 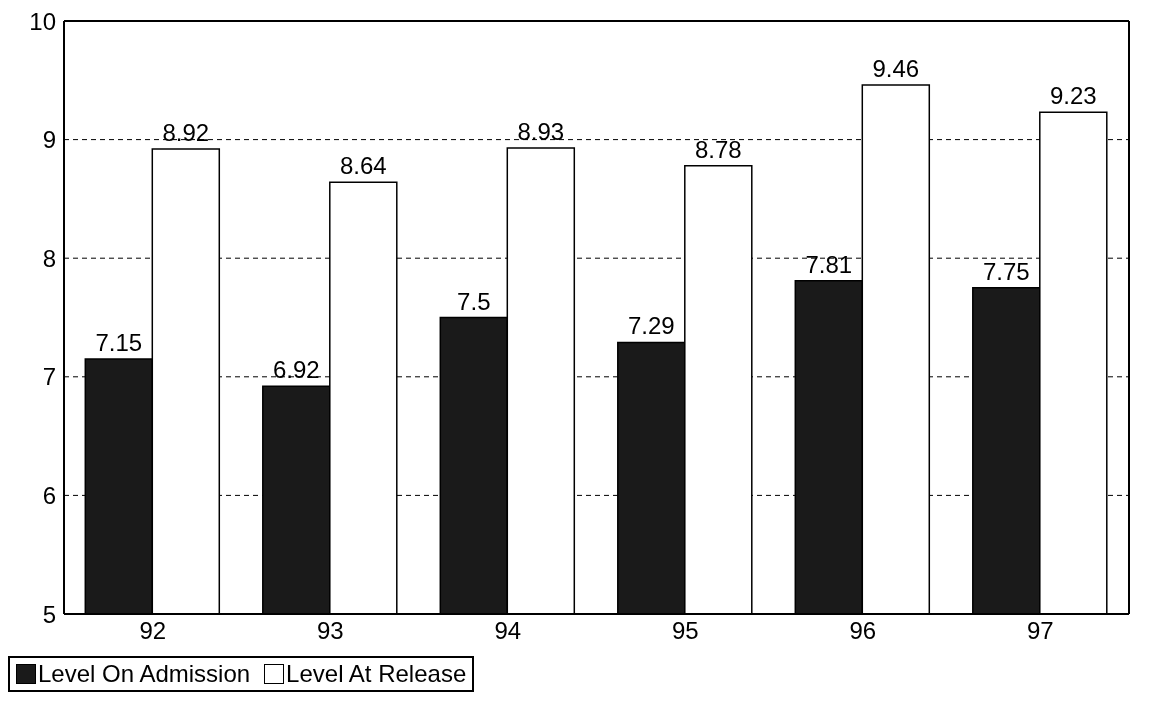 I want to click on data-label: 8.64, so click(x=363, y=166).